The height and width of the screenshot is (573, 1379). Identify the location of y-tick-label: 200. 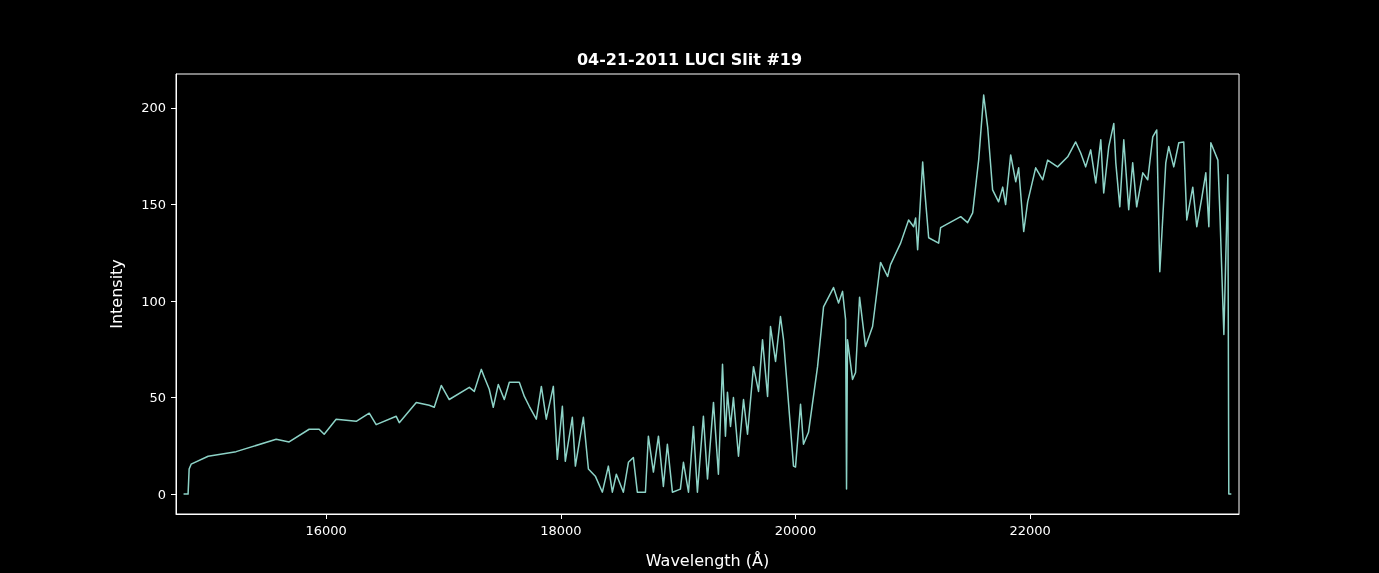
(153, 108).